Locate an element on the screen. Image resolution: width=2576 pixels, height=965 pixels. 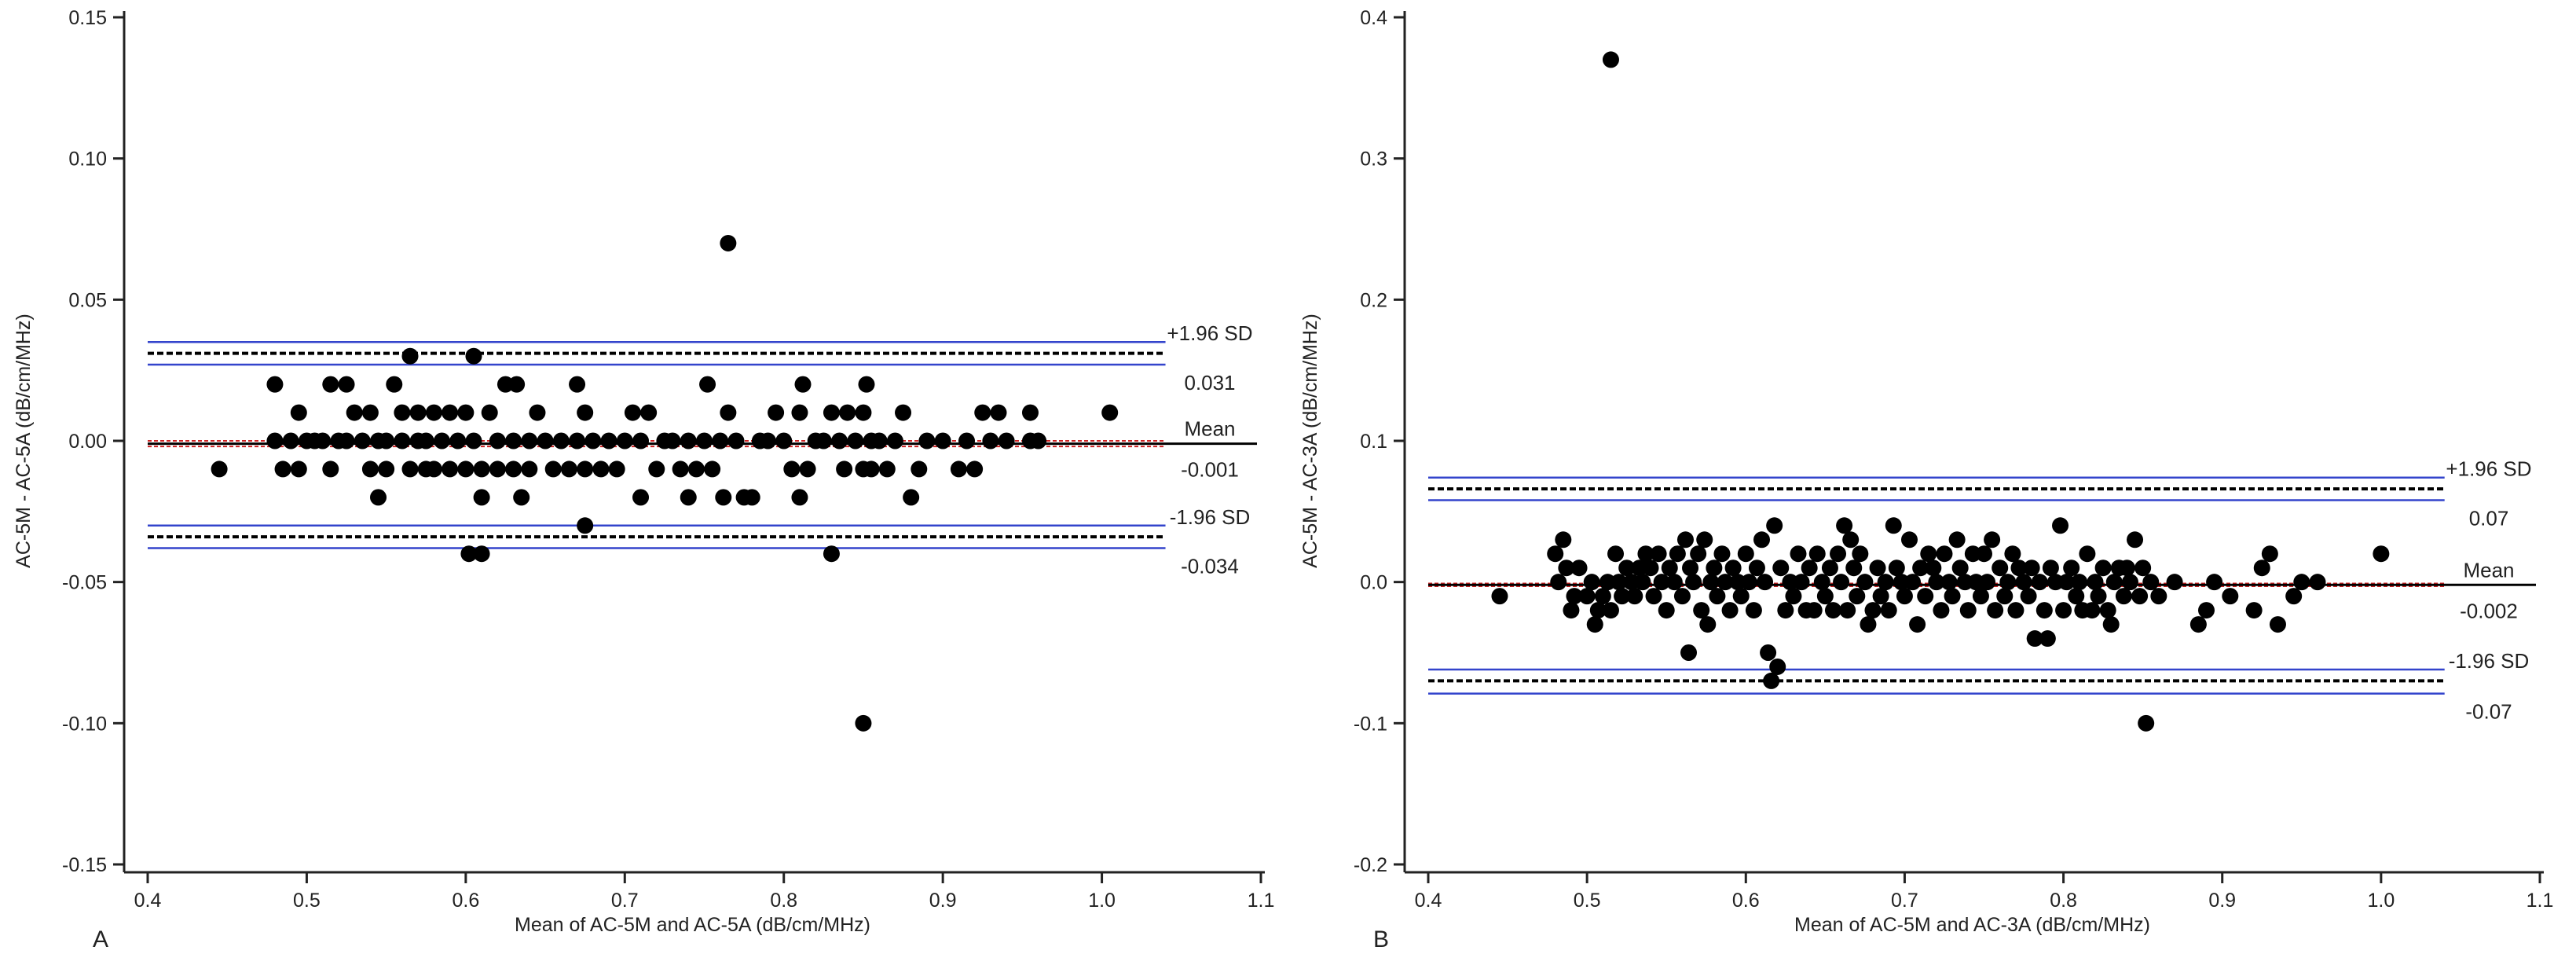
y-tick-label: -0.1 is located at coordinates (1370, 724).